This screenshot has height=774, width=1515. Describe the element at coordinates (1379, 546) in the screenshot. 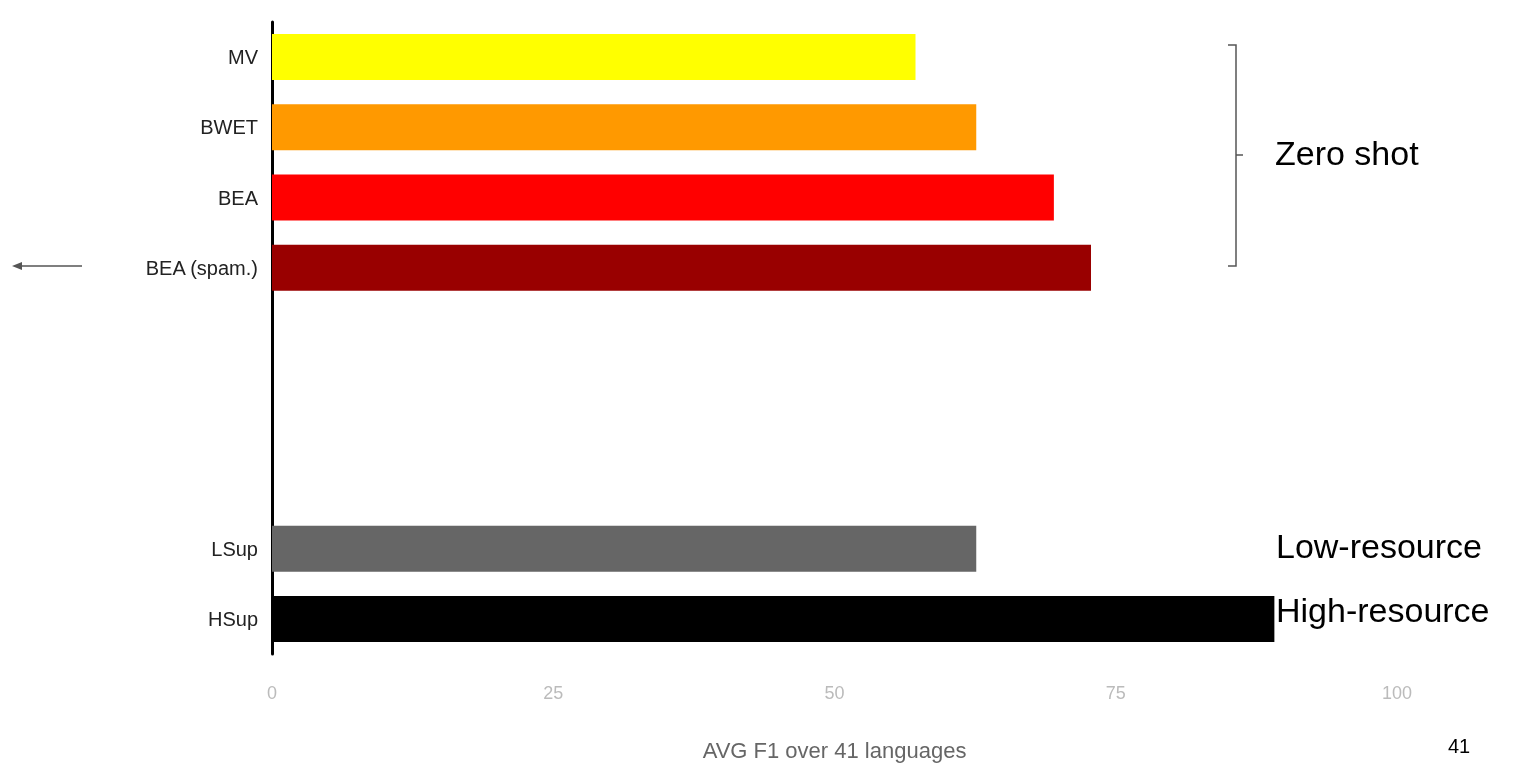

I see `annotation: Low-resource` at that location.